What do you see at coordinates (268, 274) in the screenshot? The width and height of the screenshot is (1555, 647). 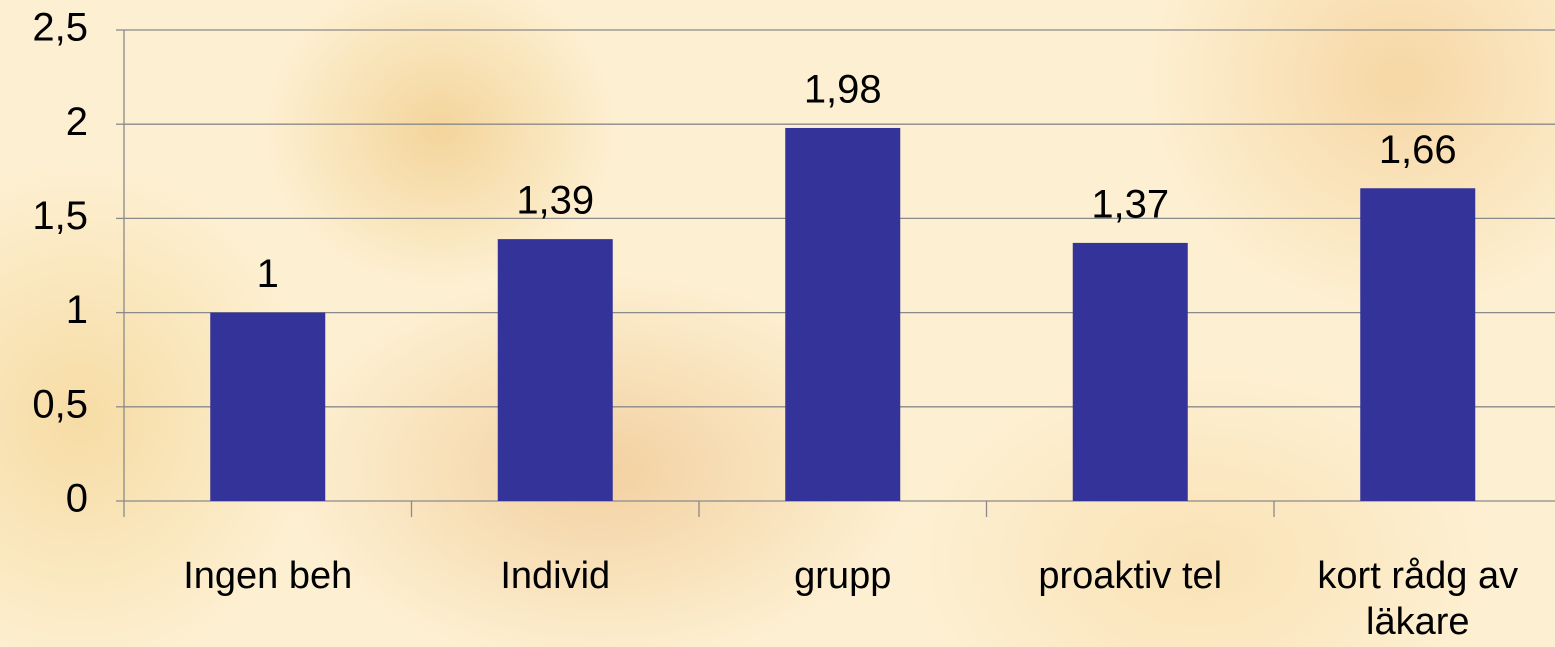 I see `value-label: 1` at bounding box center [268, 274].